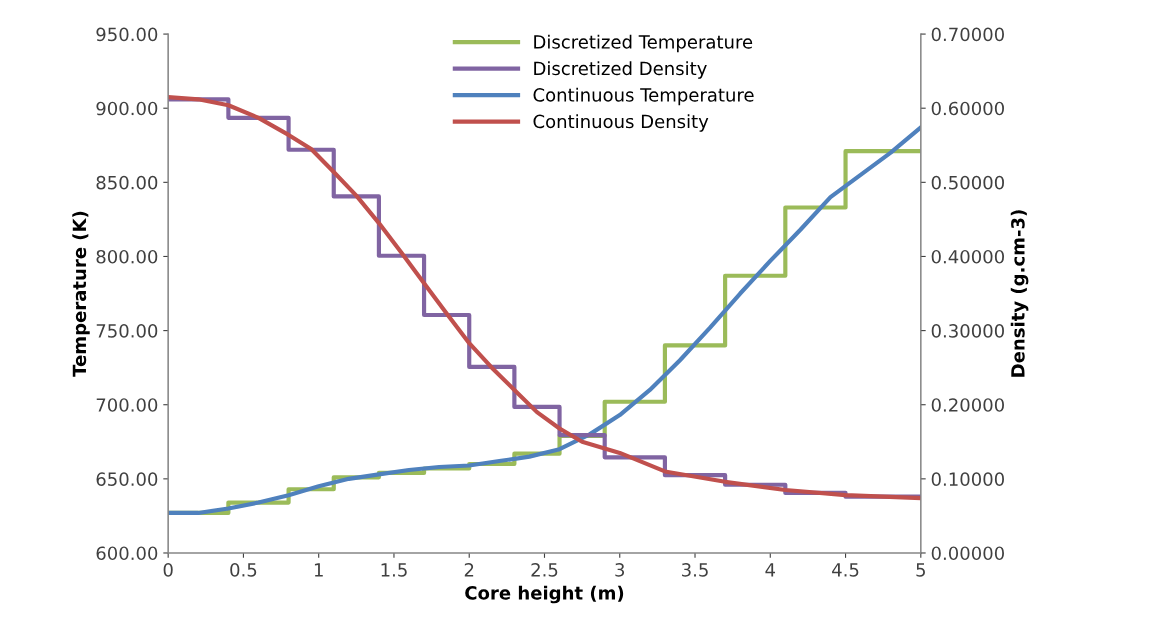  What do you see at coordinates (643, 96) in the screenshot?
I see `legend-label: Continuous Temperature` at bounding box center [643, 96].